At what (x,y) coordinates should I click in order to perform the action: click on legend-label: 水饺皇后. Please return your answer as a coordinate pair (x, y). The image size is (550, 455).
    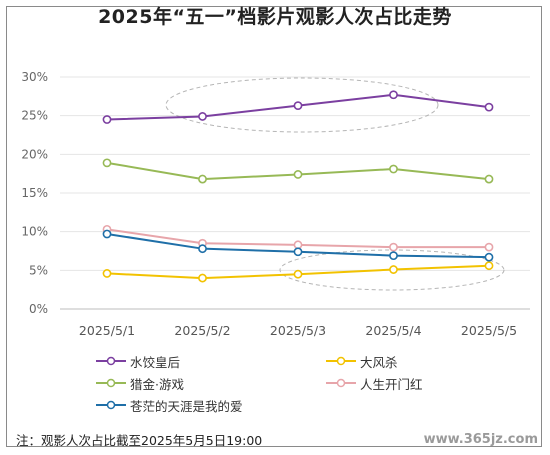
    Looking at the image, I should click on (155, 362).